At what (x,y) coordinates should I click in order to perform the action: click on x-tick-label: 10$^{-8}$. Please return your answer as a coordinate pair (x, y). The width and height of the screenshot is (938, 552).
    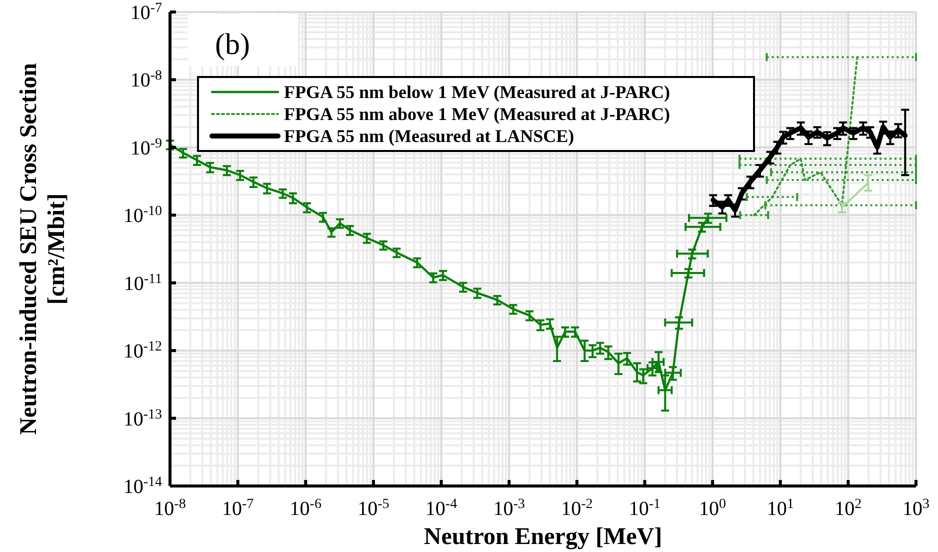
    Looking at the image, I should click on (170, 508).